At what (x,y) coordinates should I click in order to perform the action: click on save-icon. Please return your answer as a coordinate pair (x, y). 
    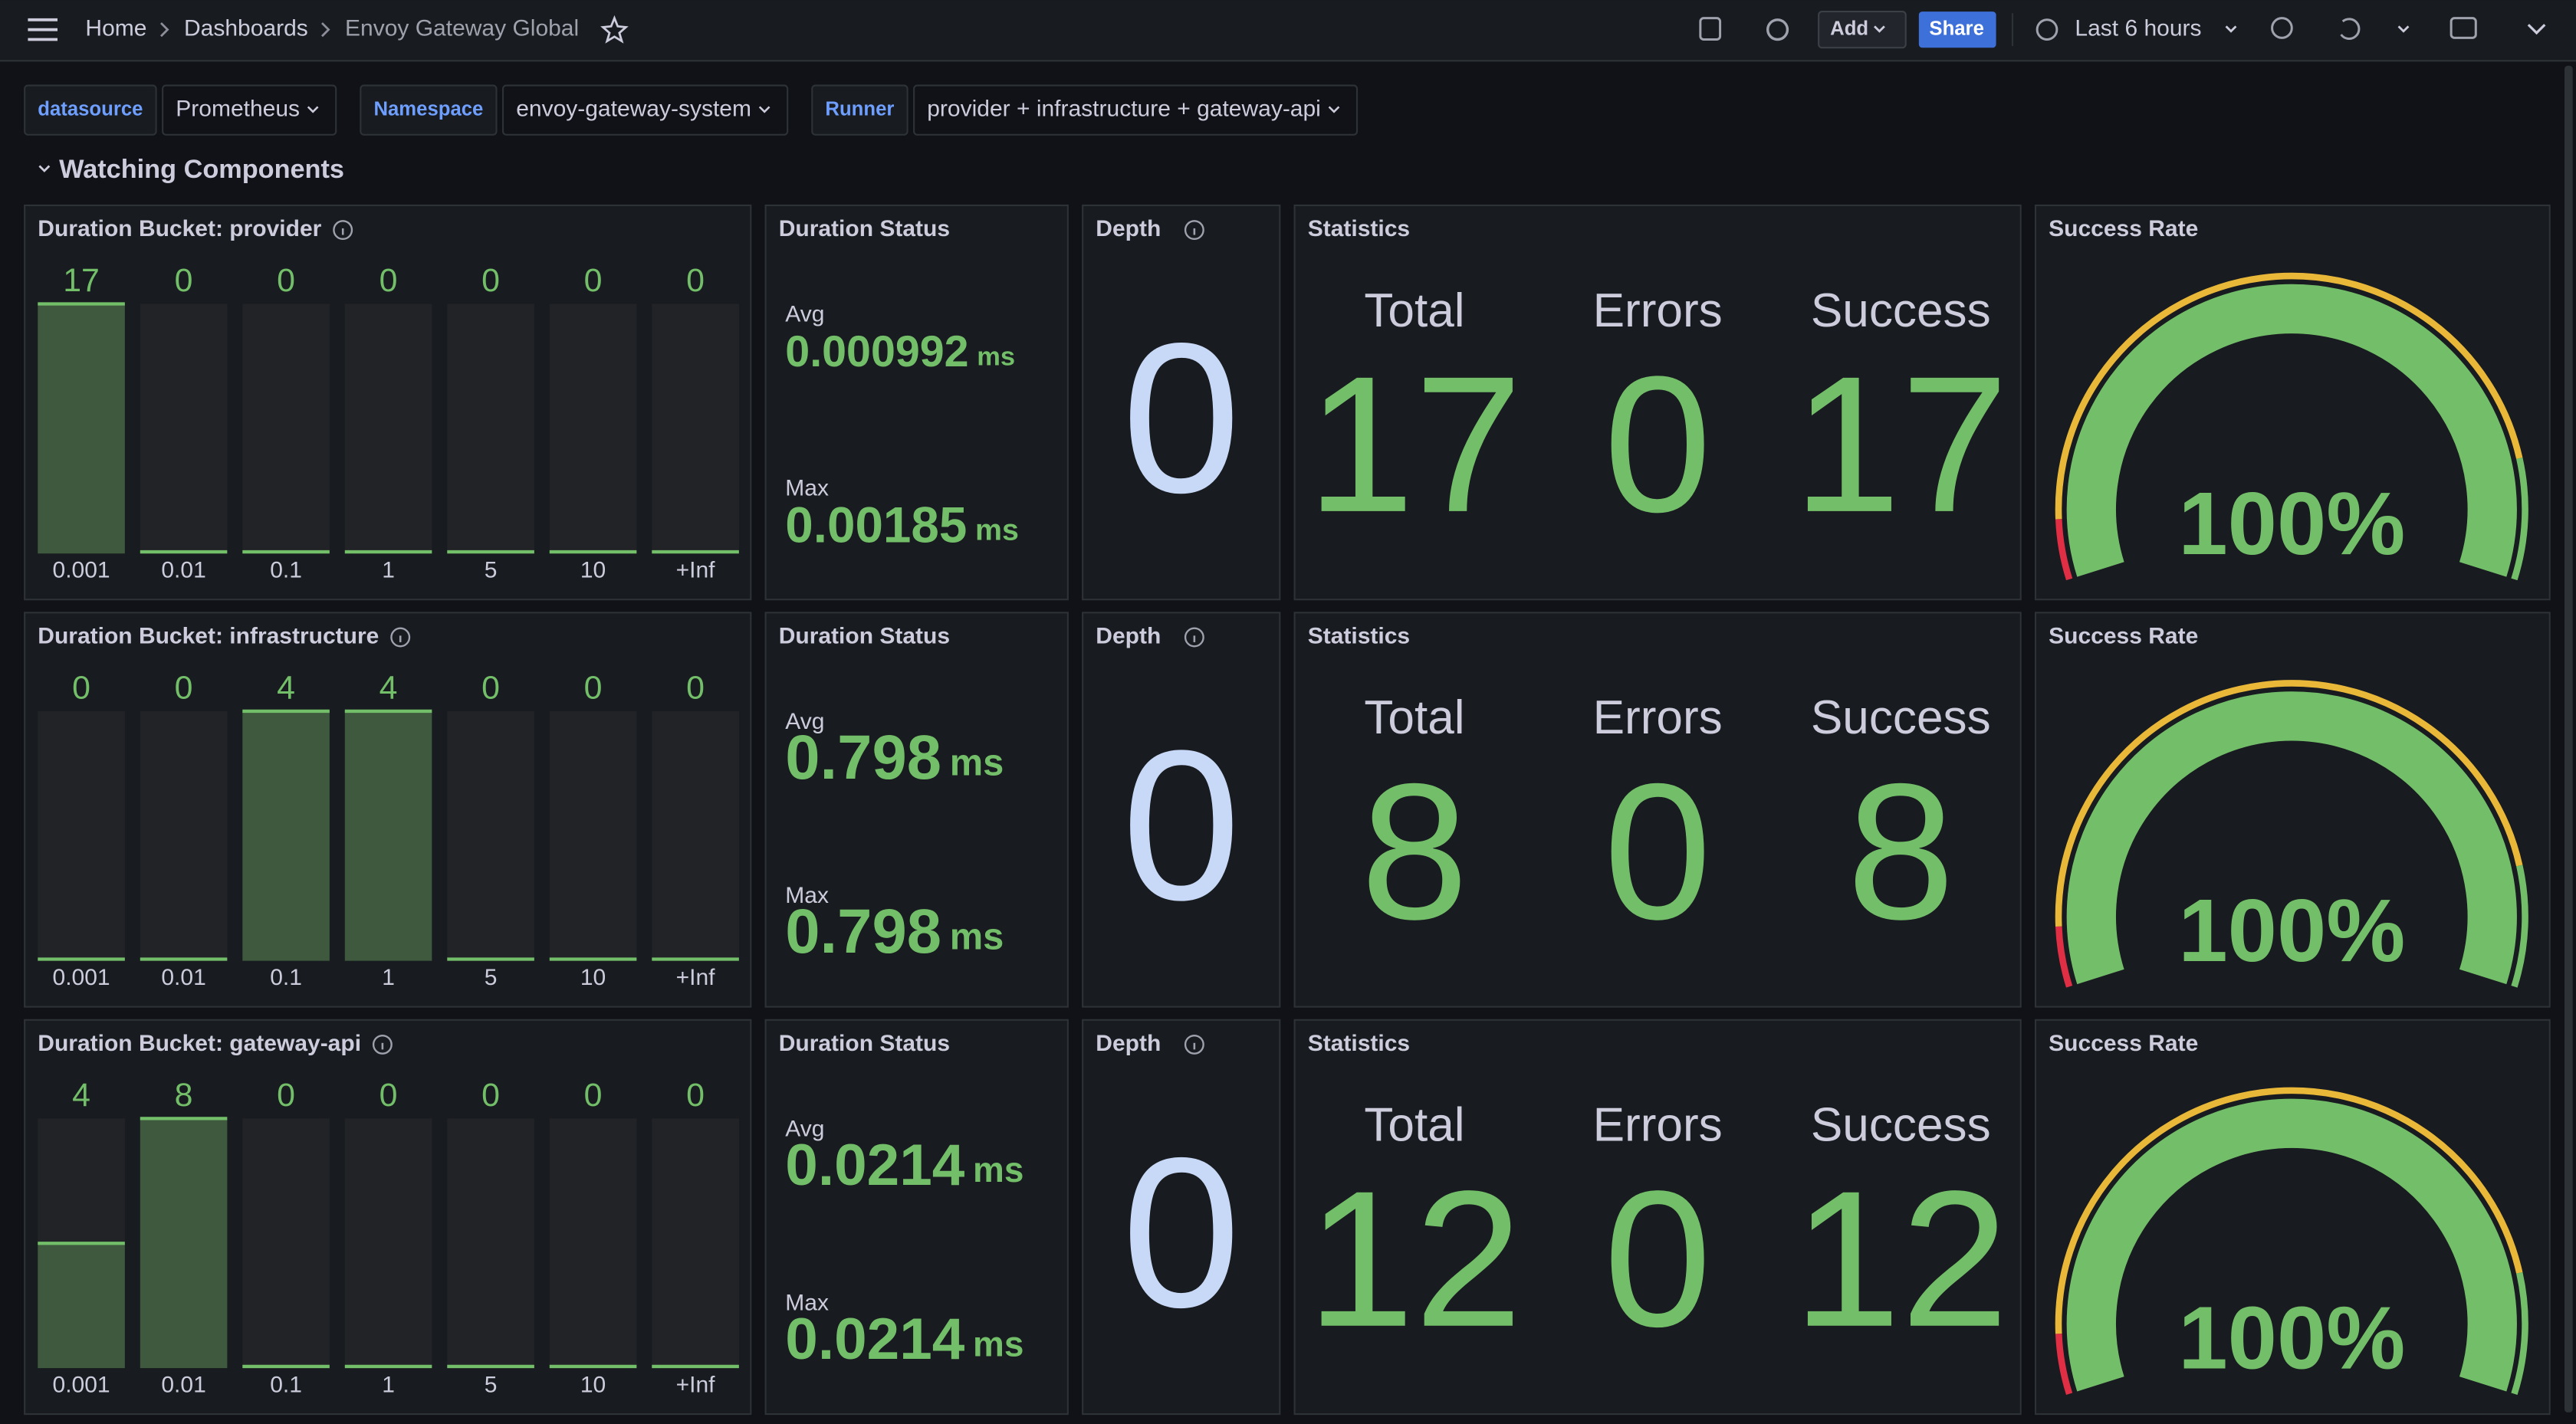
    Looking at the image, I should click on (1710, 29).